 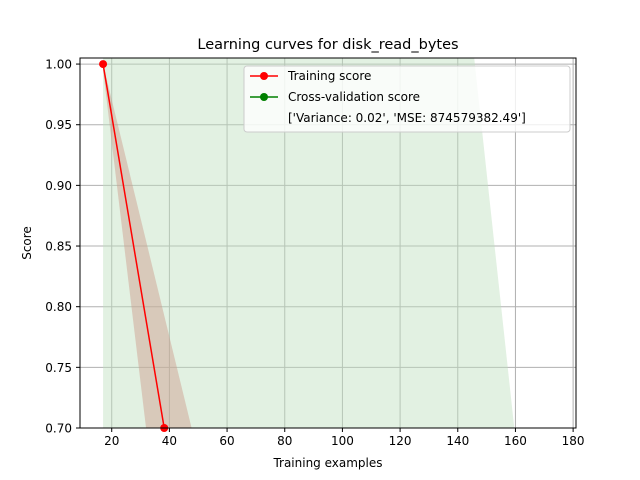 I want to click on x-axis-label: Training examples, so click(x=327, y=463).